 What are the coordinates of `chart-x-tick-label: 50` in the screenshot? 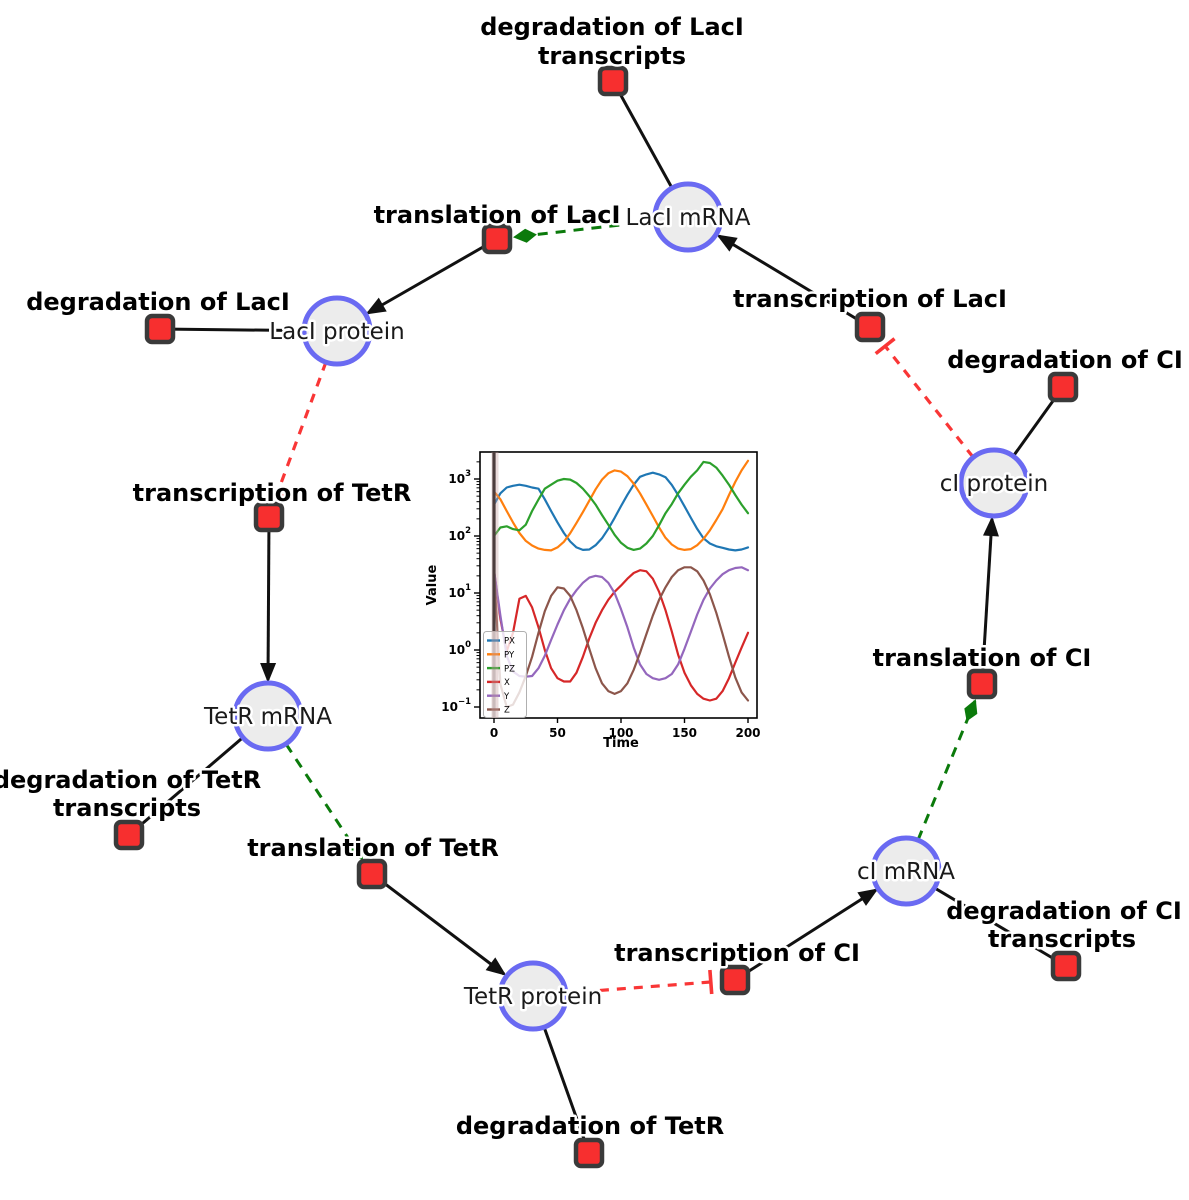 It's located at (557, 733).